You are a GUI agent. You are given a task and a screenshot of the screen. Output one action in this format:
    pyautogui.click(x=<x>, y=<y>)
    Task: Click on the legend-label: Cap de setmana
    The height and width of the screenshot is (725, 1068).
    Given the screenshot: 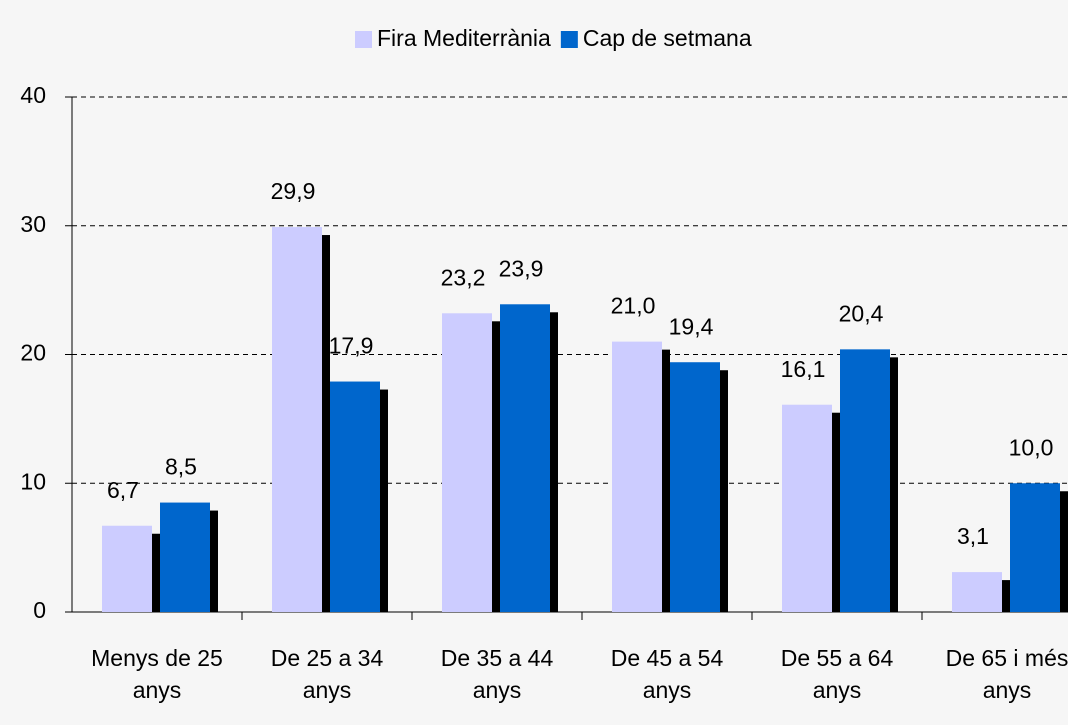 What is the action you would take?
    pyautogui.click(x=667, y=38)
    